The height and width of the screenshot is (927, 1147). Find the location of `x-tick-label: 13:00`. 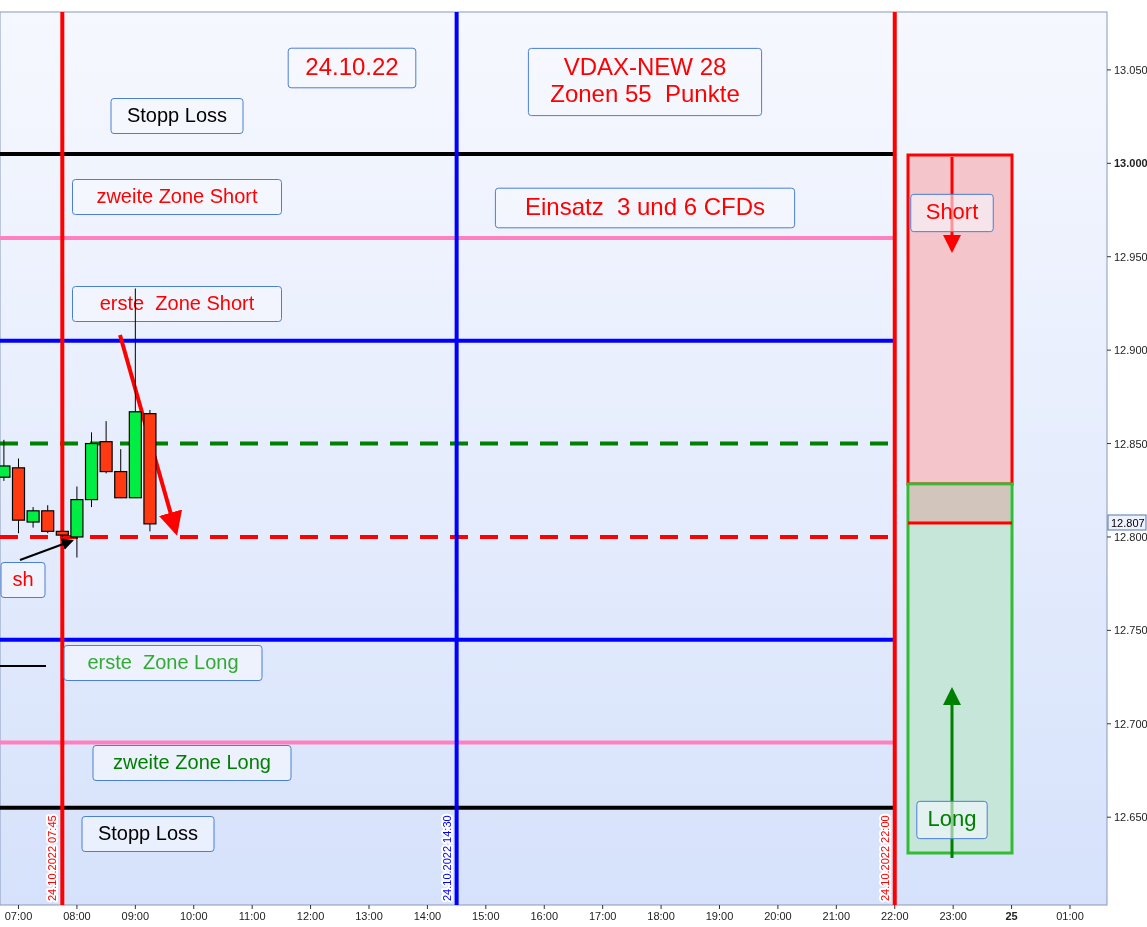

x-tick-label: 13:00 is located at coordinates (369, 916).